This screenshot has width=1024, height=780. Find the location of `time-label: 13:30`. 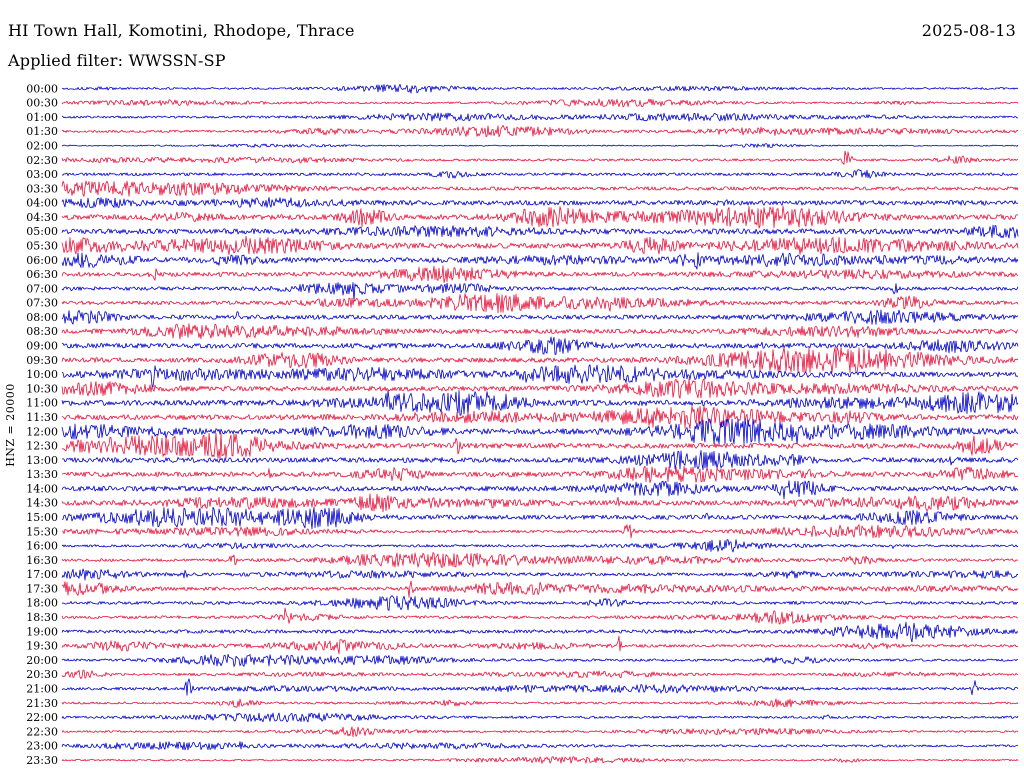

time-label: 13:30 is located at coordinates (42, 474).